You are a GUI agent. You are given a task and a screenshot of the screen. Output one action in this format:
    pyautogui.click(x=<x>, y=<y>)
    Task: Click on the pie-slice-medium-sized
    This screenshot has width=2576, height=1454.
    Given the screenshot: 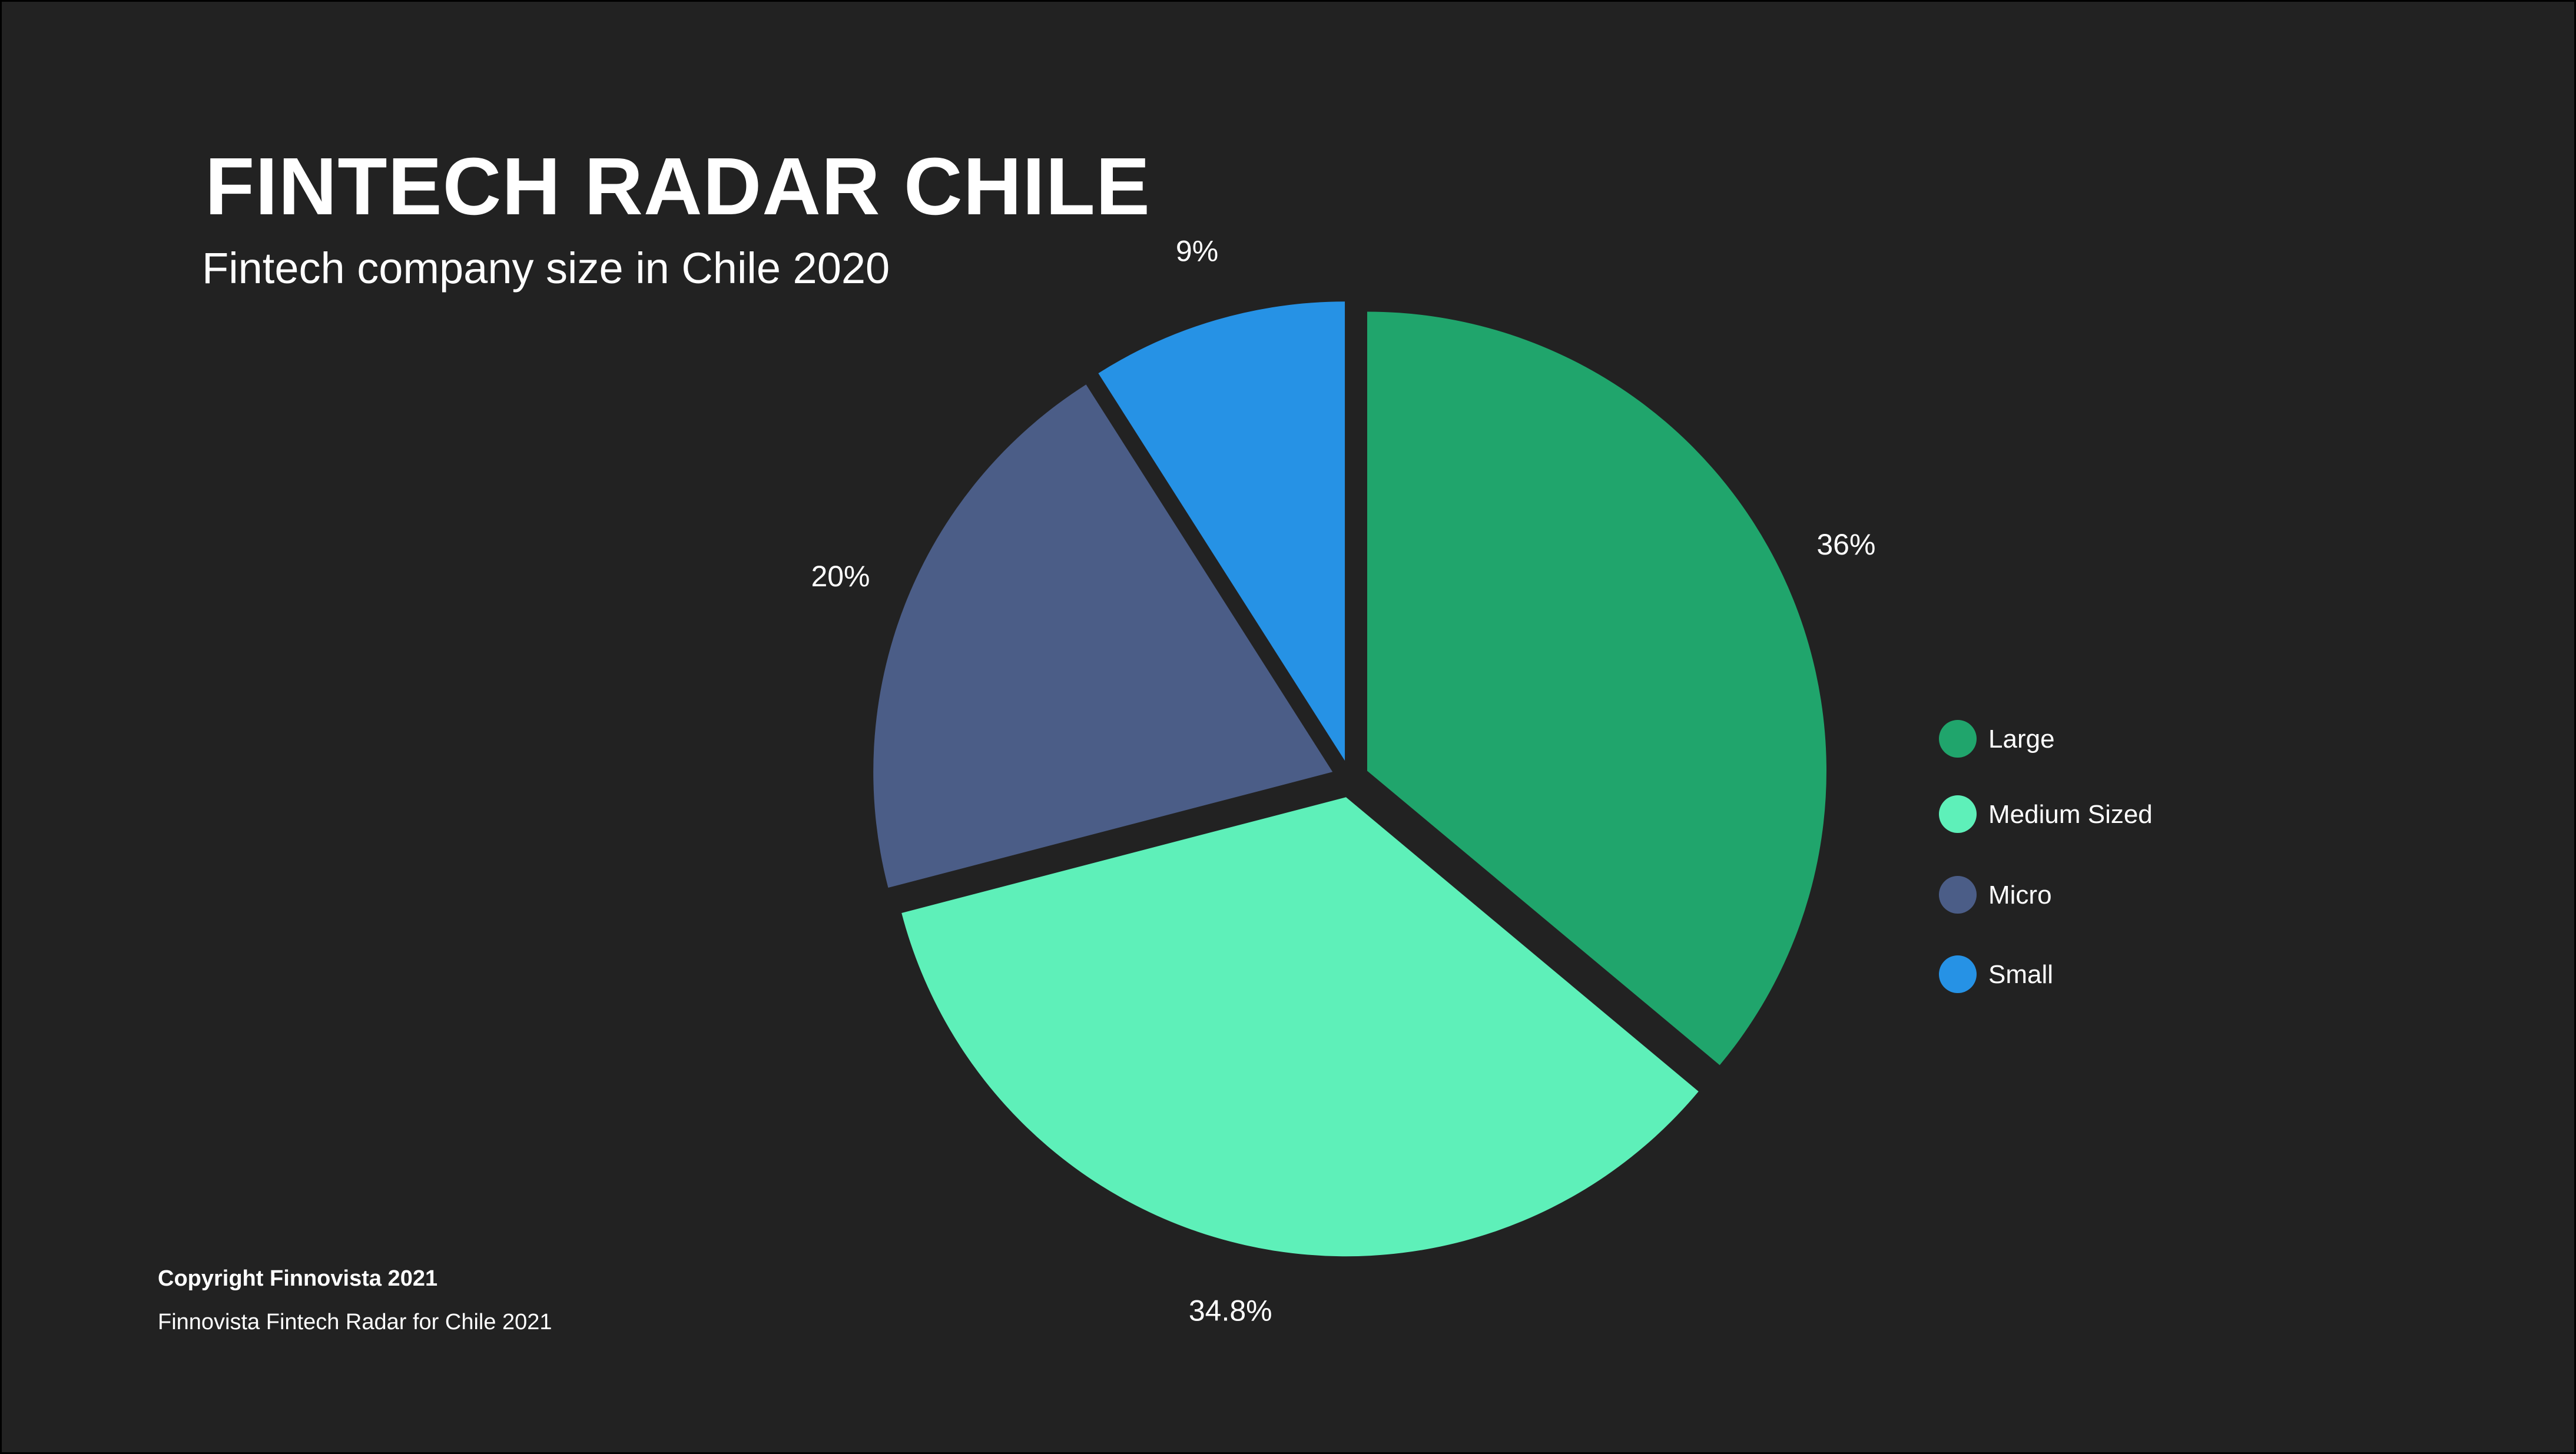 What is the action you would take?
    pyautogui.click(x=1300, y=1027)
    